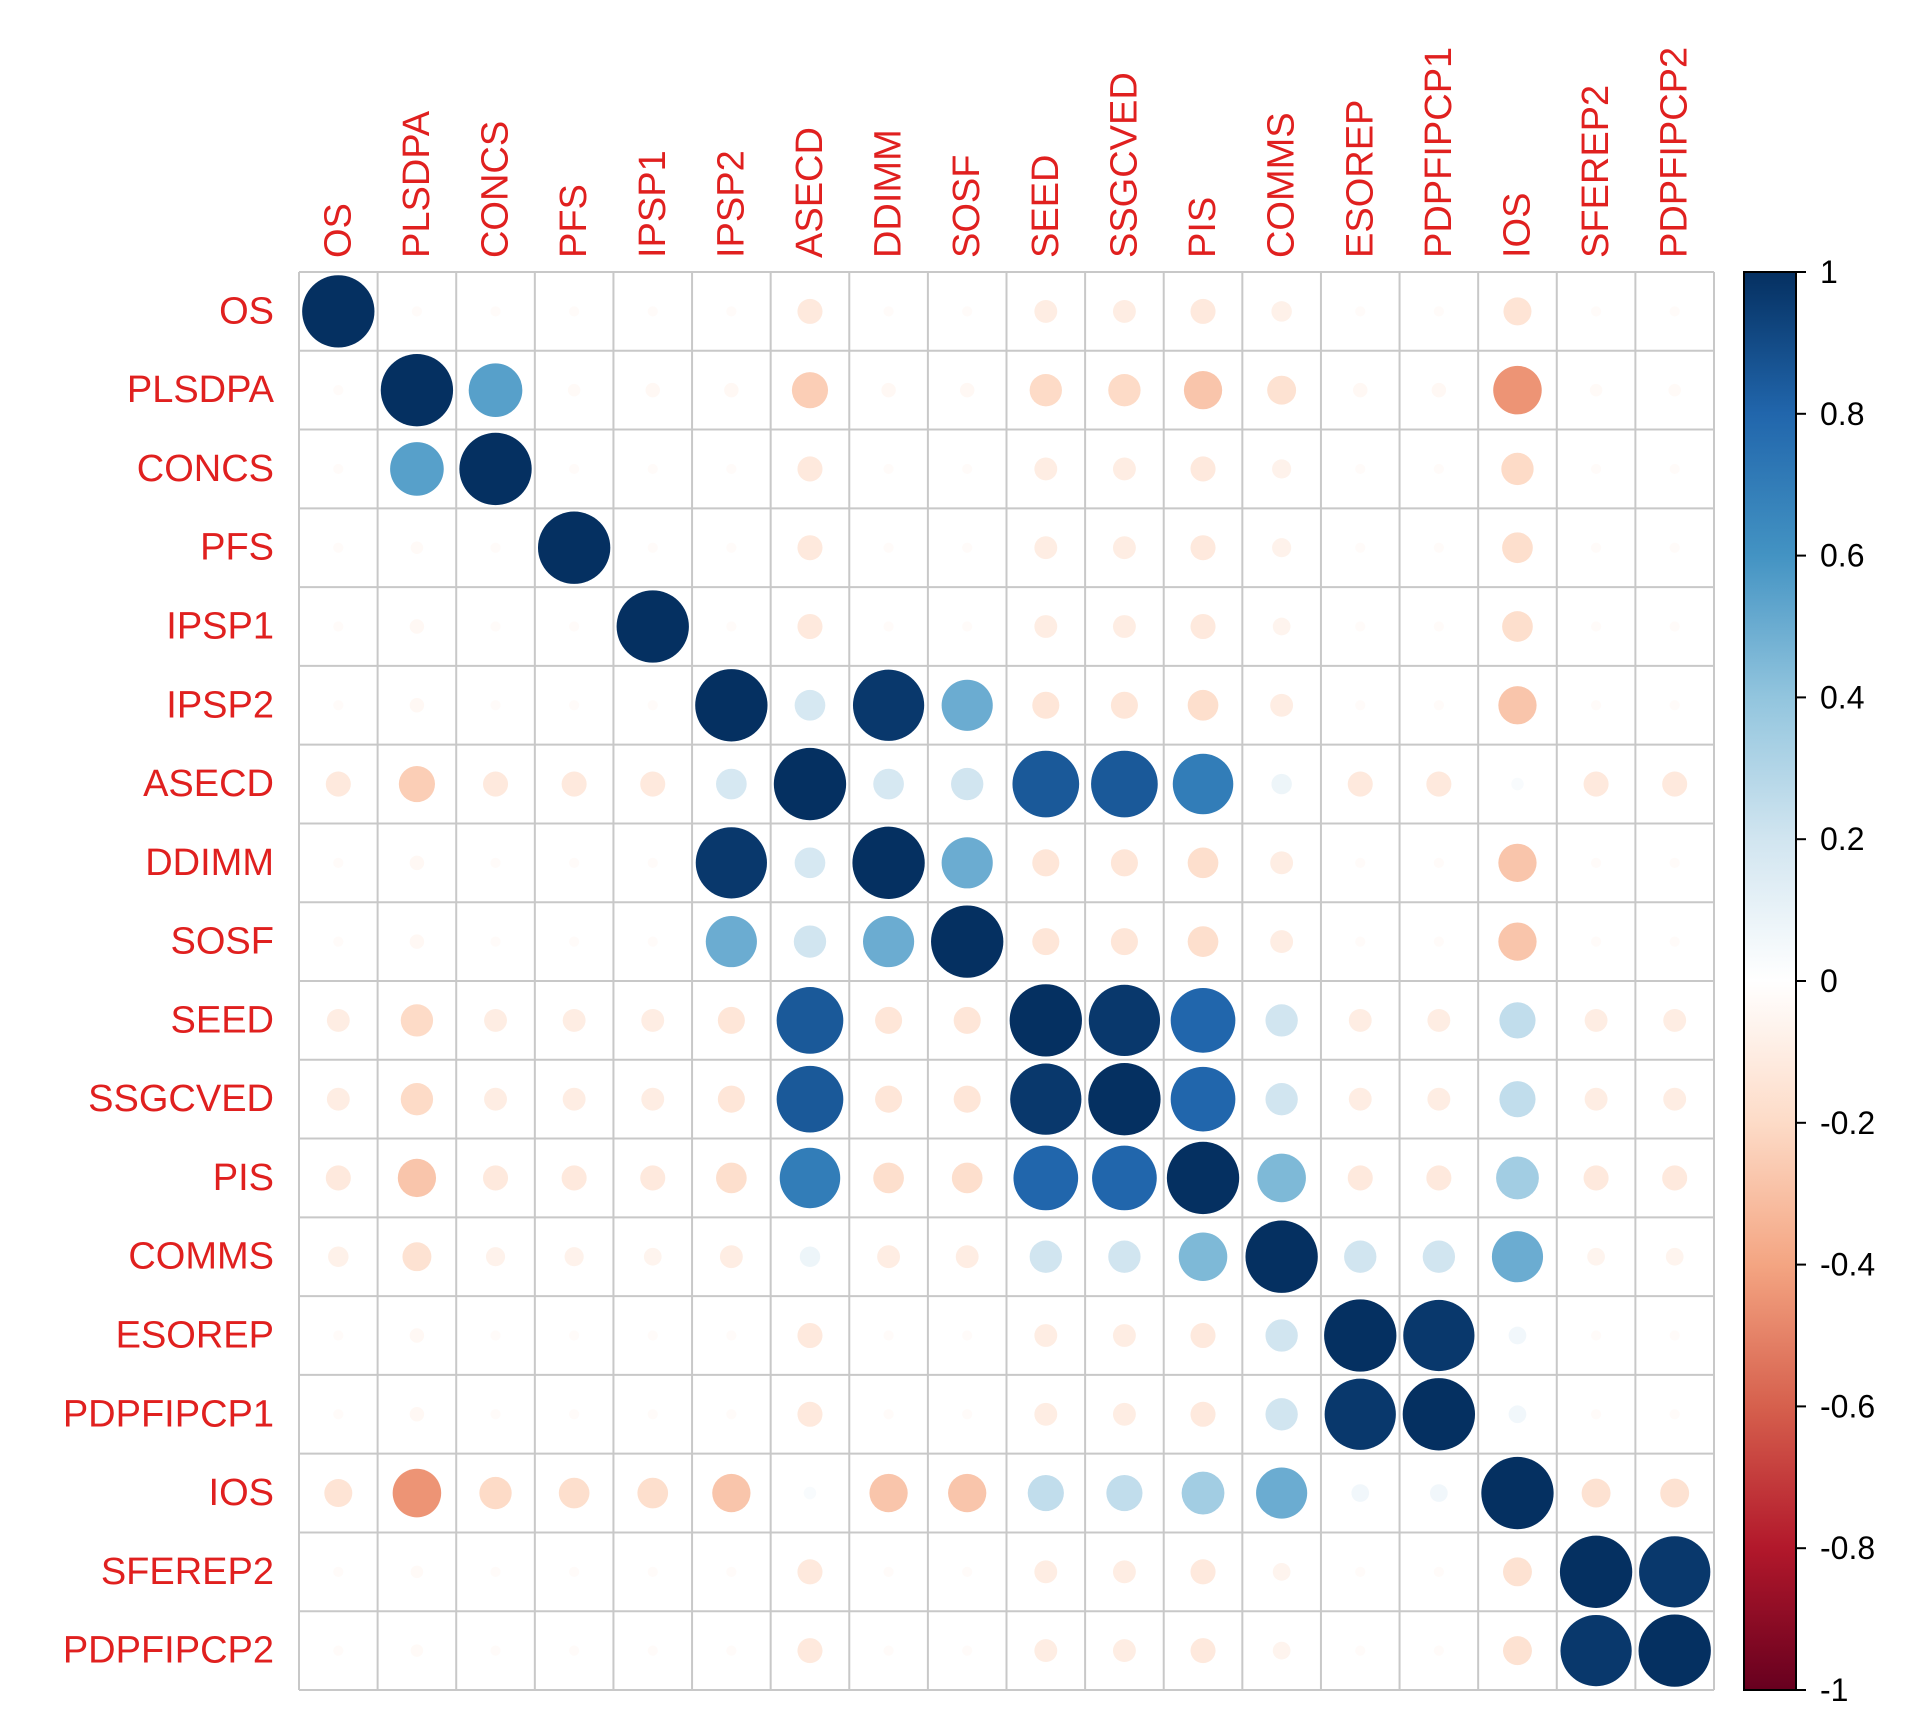  Describe the element at coordinates (417, 1020) in the screenshot. I see `corr-cell-SEED-PLSDPA` at that location.